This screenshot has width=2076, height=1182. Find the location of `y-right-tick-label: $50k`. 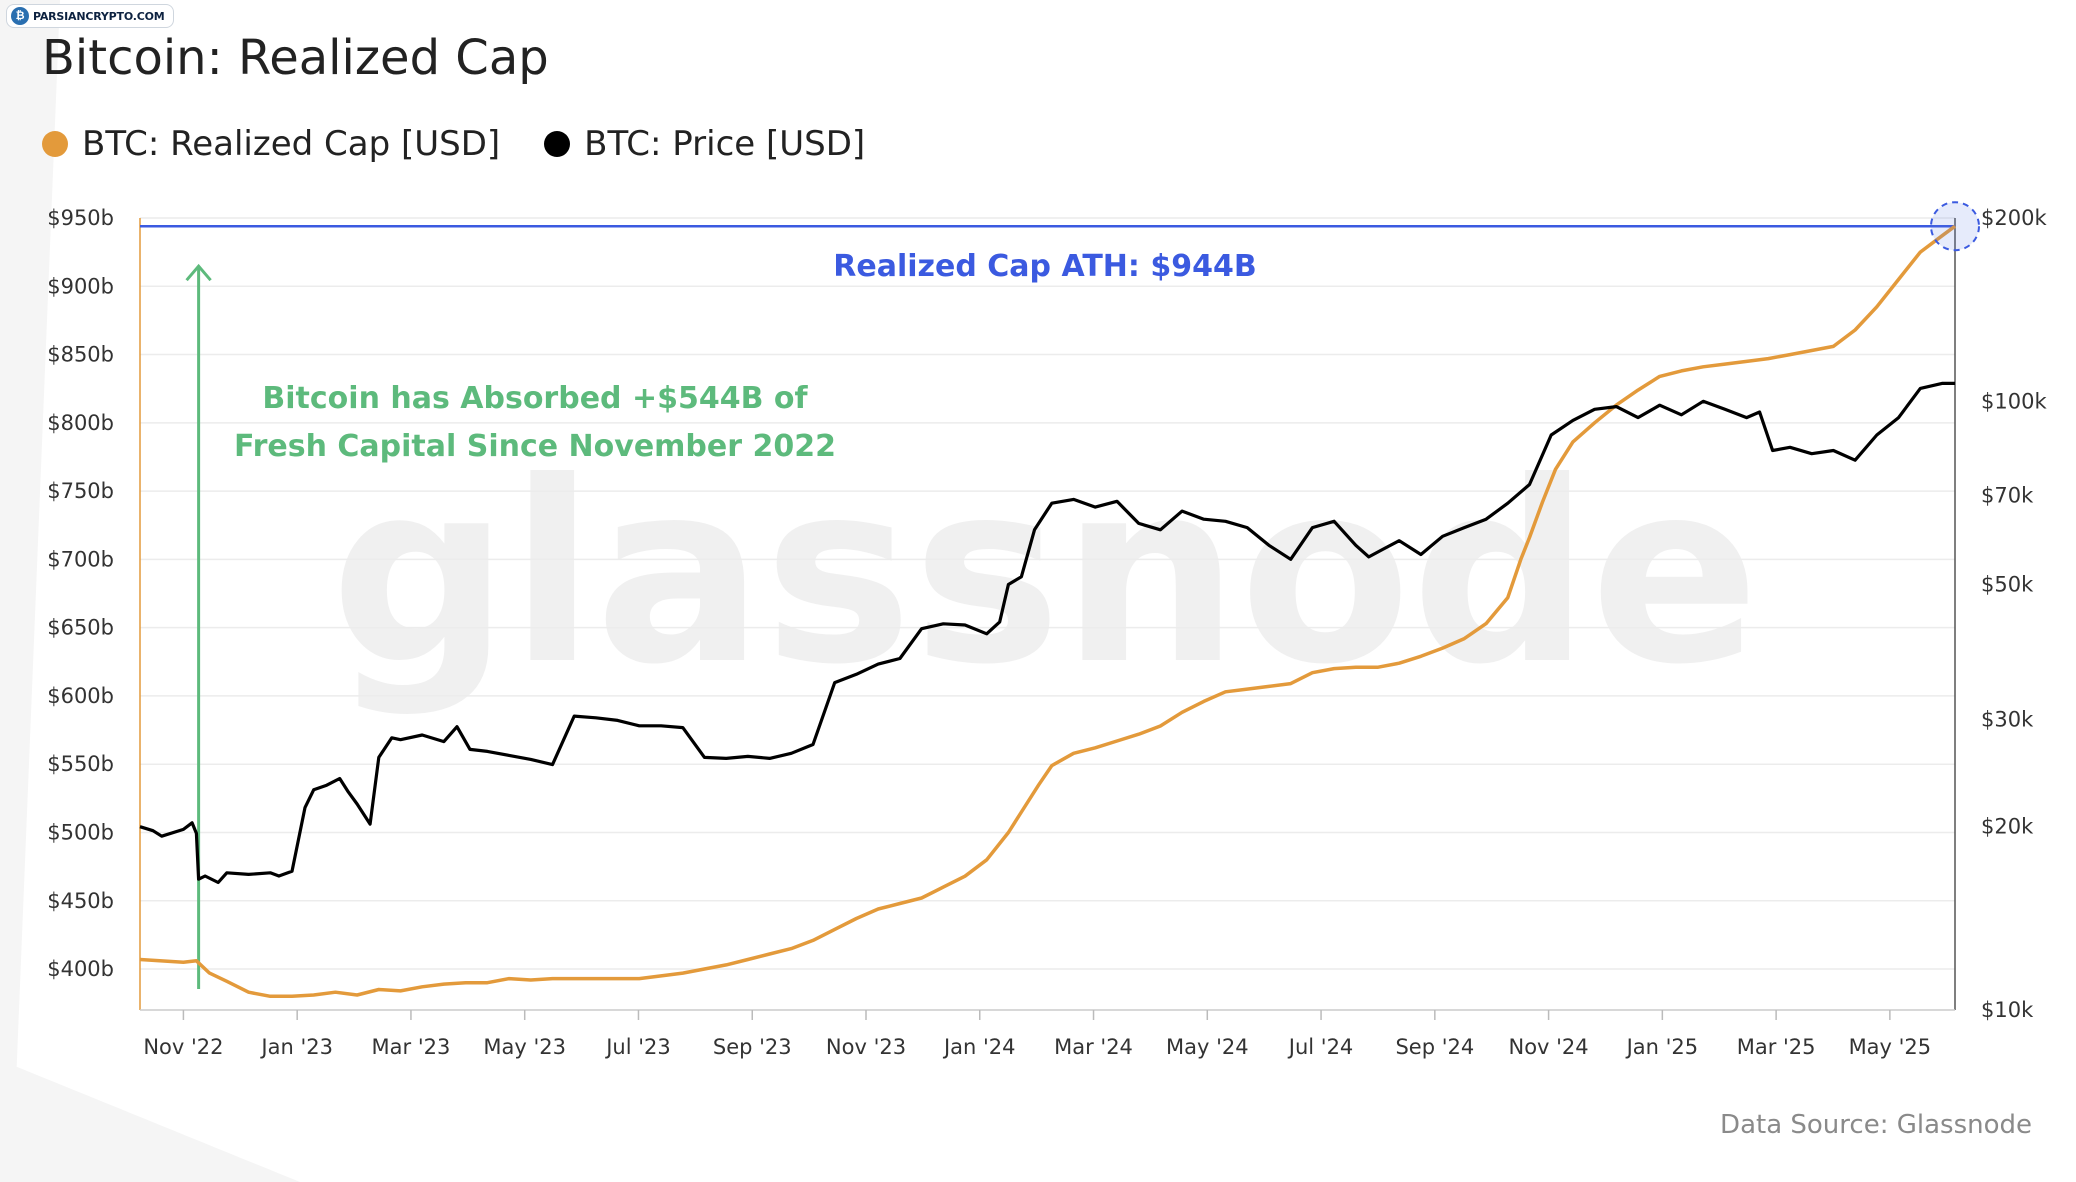

y-right-tick-label: $50k is located at coordinates (2007, 585).